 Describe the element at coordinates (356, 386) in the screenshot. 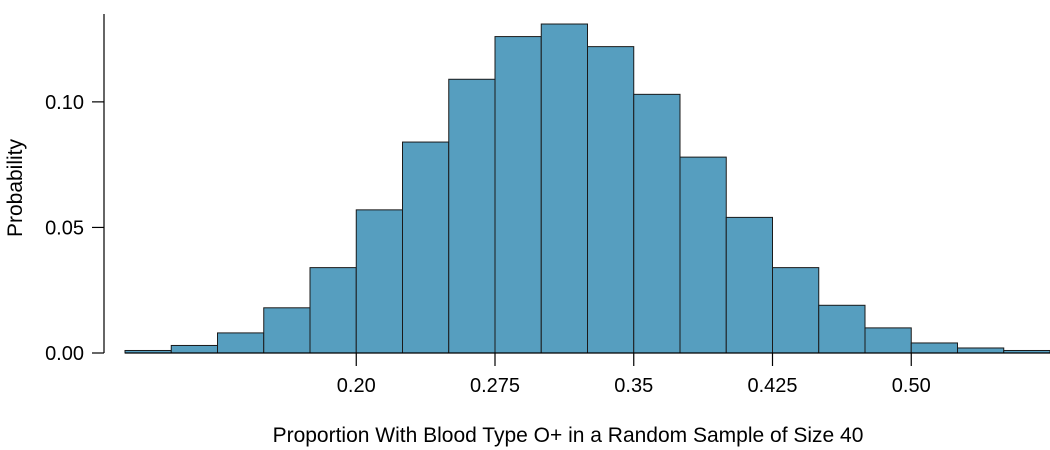

I see `x-tick-label: 0.20` at that location.